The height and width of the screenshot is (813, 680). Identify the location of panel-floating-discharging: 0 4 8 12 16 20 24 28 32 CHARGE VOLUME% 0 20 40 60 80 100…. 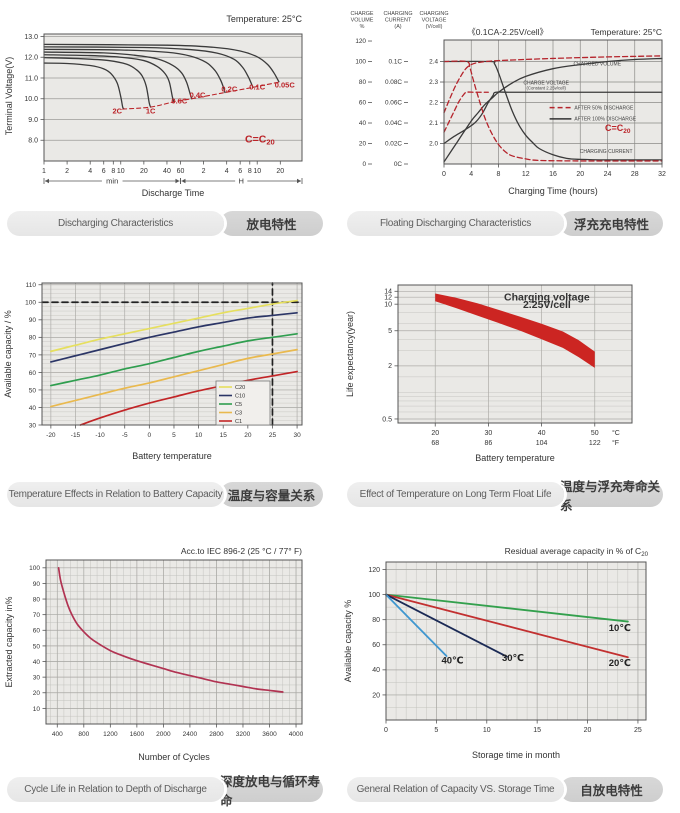
(510, 121).